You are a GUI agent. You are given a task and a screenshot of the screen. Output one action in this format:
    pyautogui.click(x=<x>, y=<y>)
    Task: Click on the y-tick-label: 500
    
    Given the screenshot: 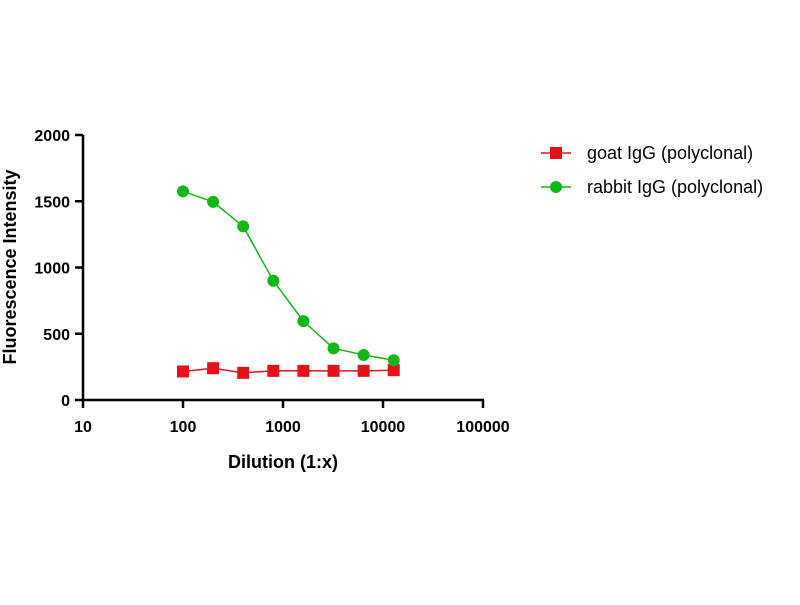 What is the action you would take?
    pyautogui.click(x=56, y=335)
    